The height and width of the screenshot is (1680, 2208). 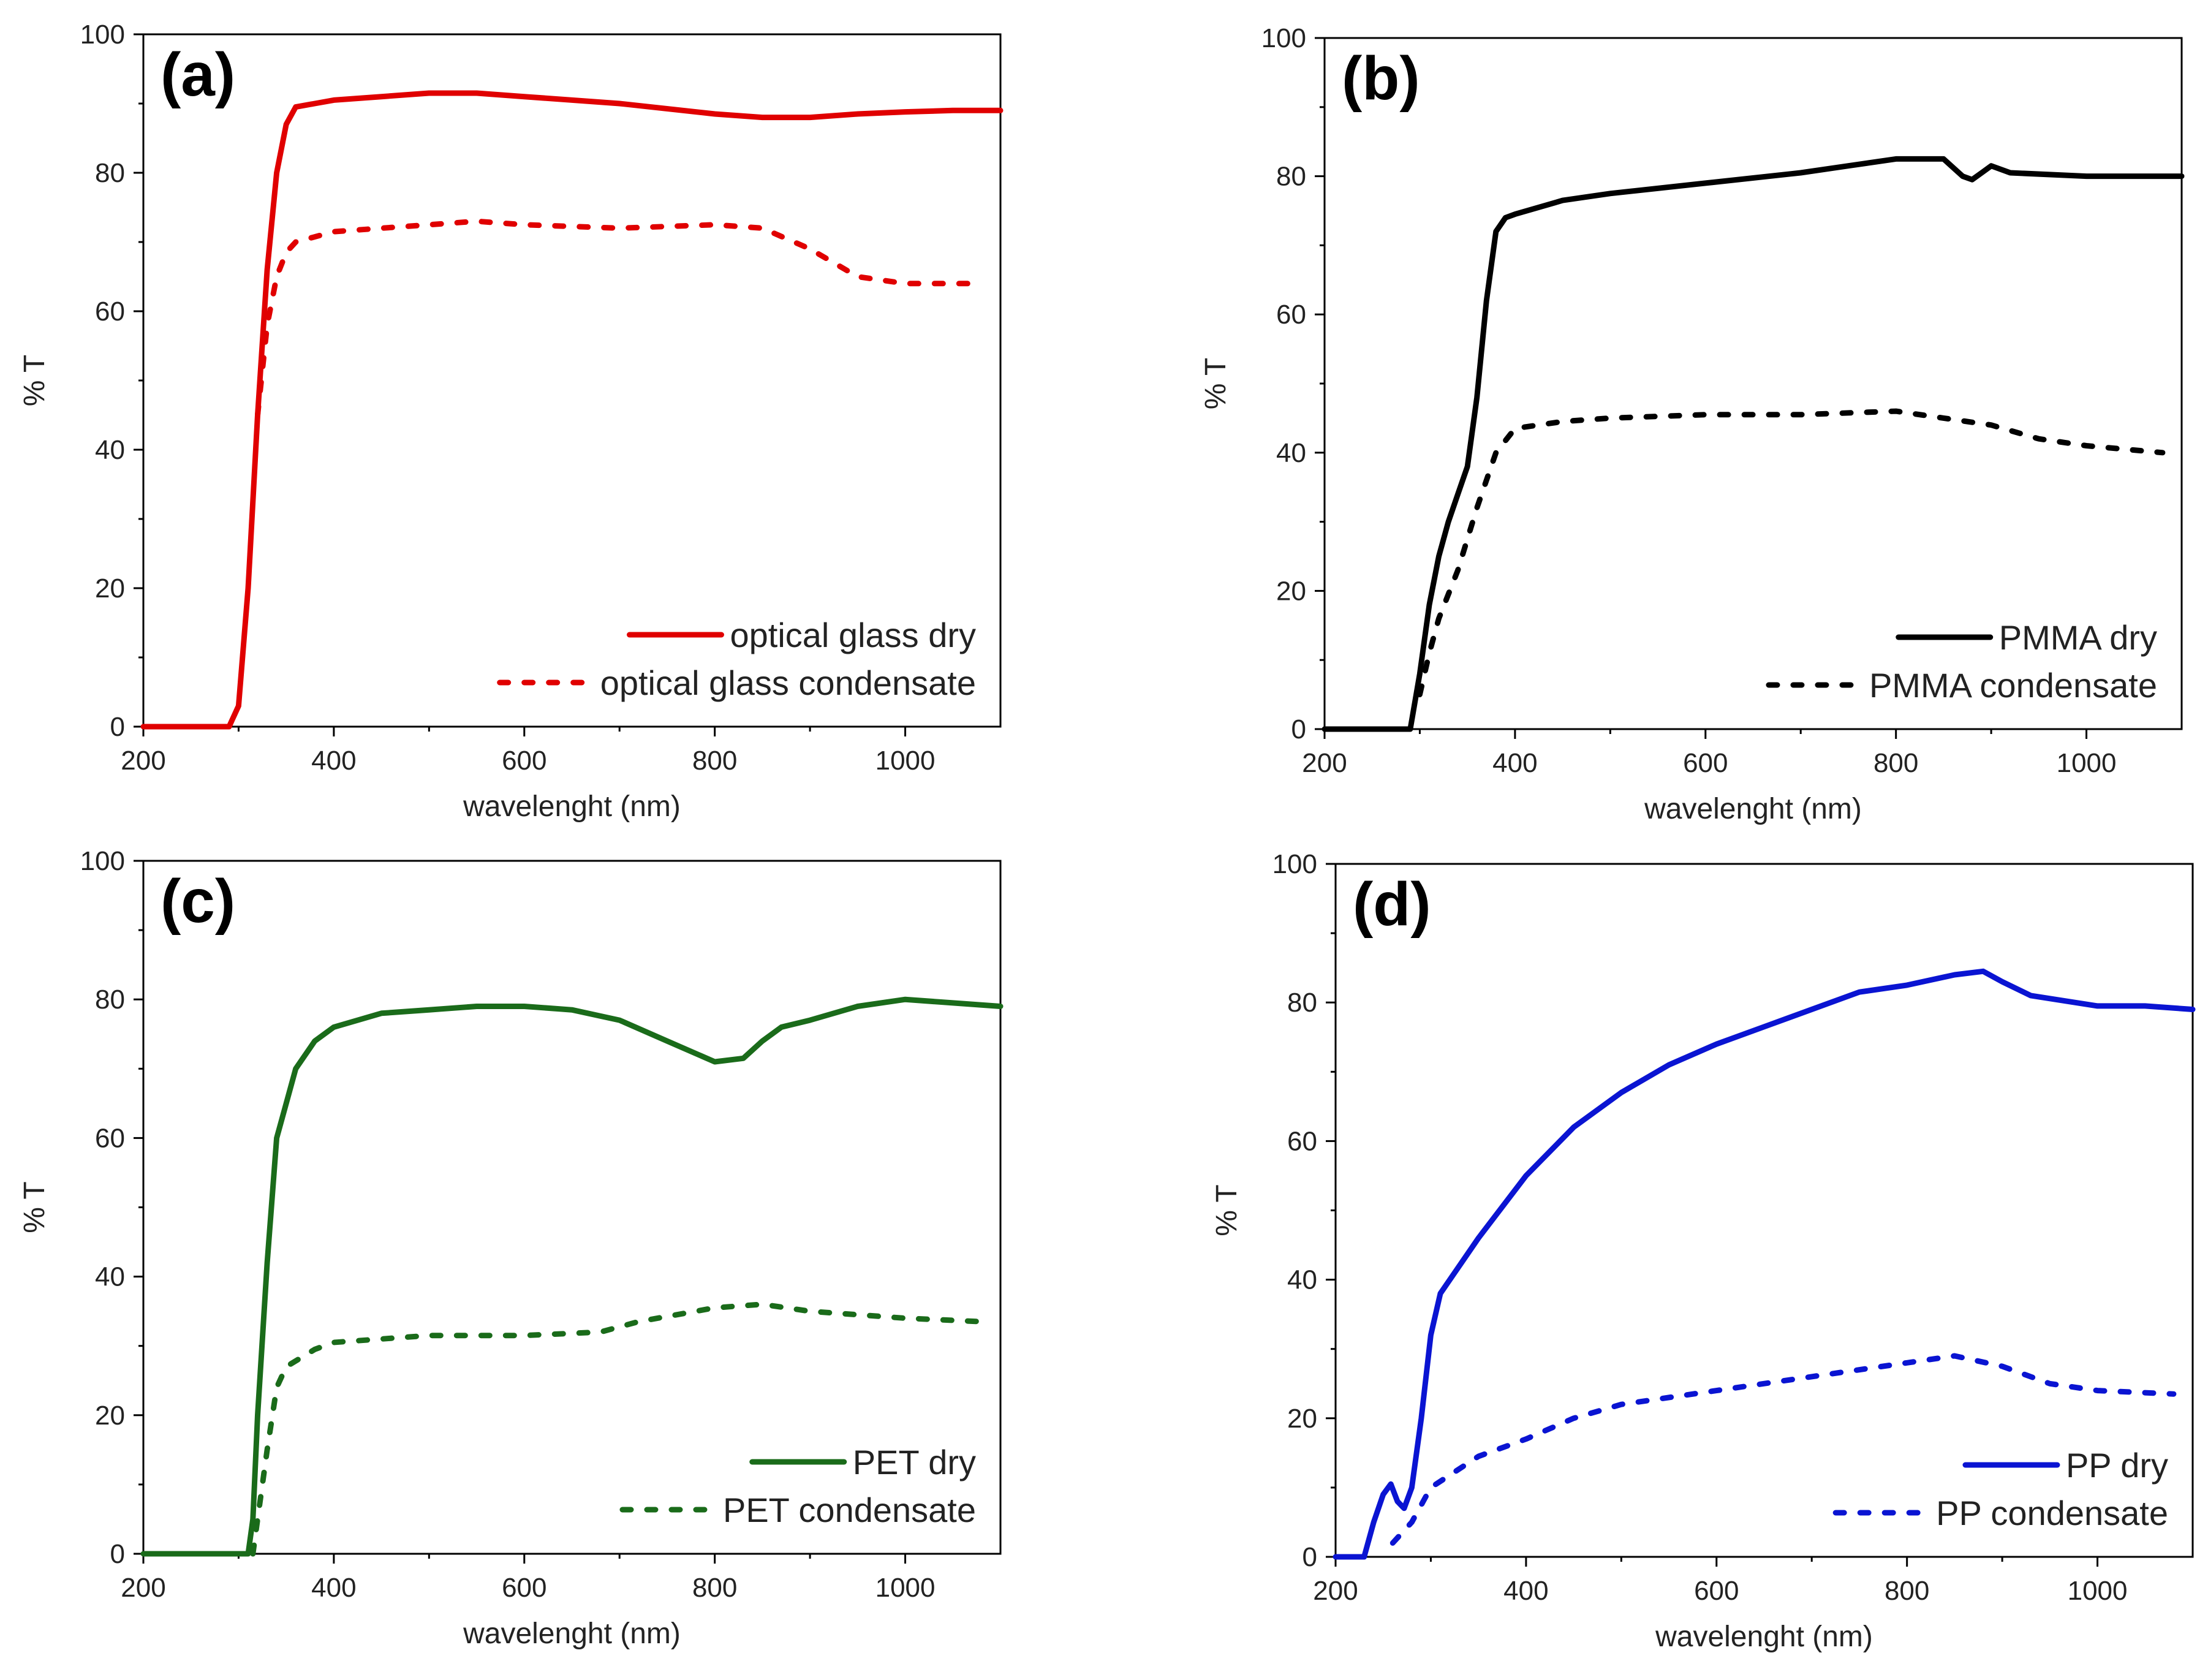 What do you see at coordinates (2052, 1513) in the screenshot?
I see `legend-label: PP condensate` at bounding box center [2052, 1513].